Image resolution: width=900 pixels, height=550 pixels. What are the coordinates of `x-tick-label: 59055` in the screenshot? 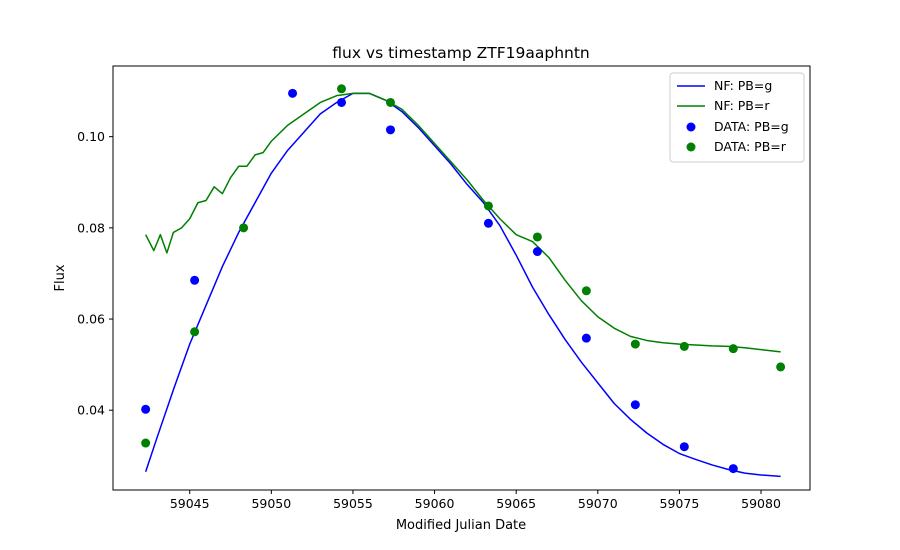 It's located at (353, 503).